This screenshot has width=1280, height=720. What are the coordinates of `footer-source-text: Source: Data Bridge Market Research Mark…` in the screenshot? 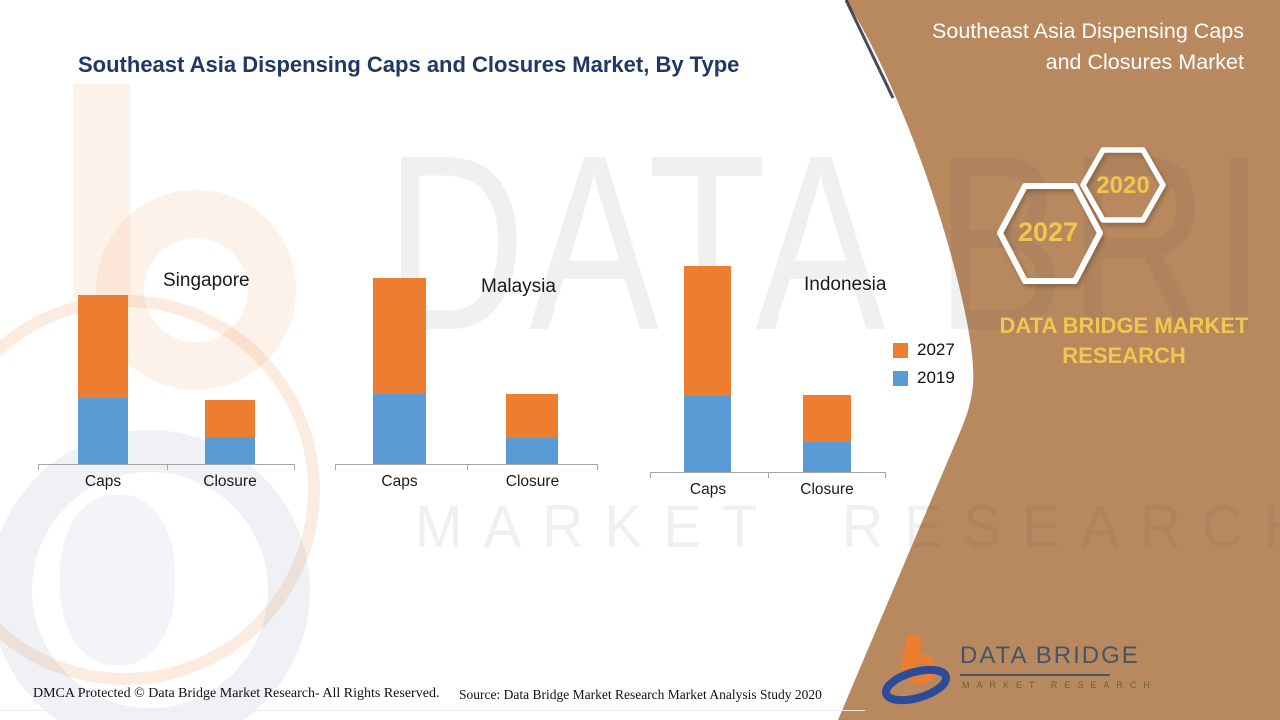 It's located at (640, 694).